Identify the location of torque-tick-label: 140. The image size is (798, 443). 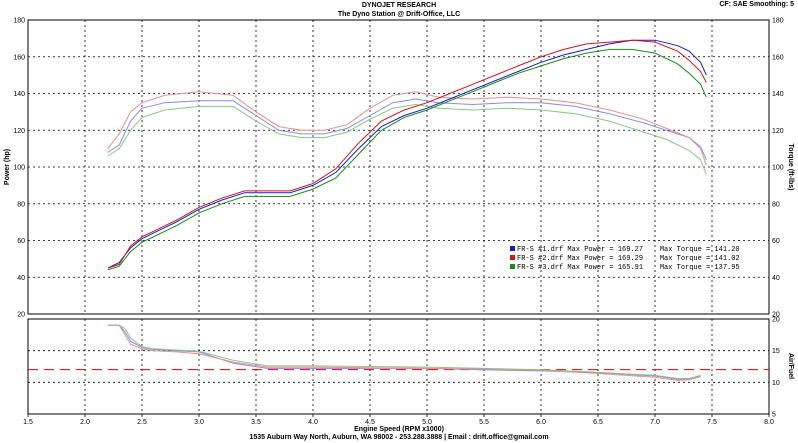
(778, 94).